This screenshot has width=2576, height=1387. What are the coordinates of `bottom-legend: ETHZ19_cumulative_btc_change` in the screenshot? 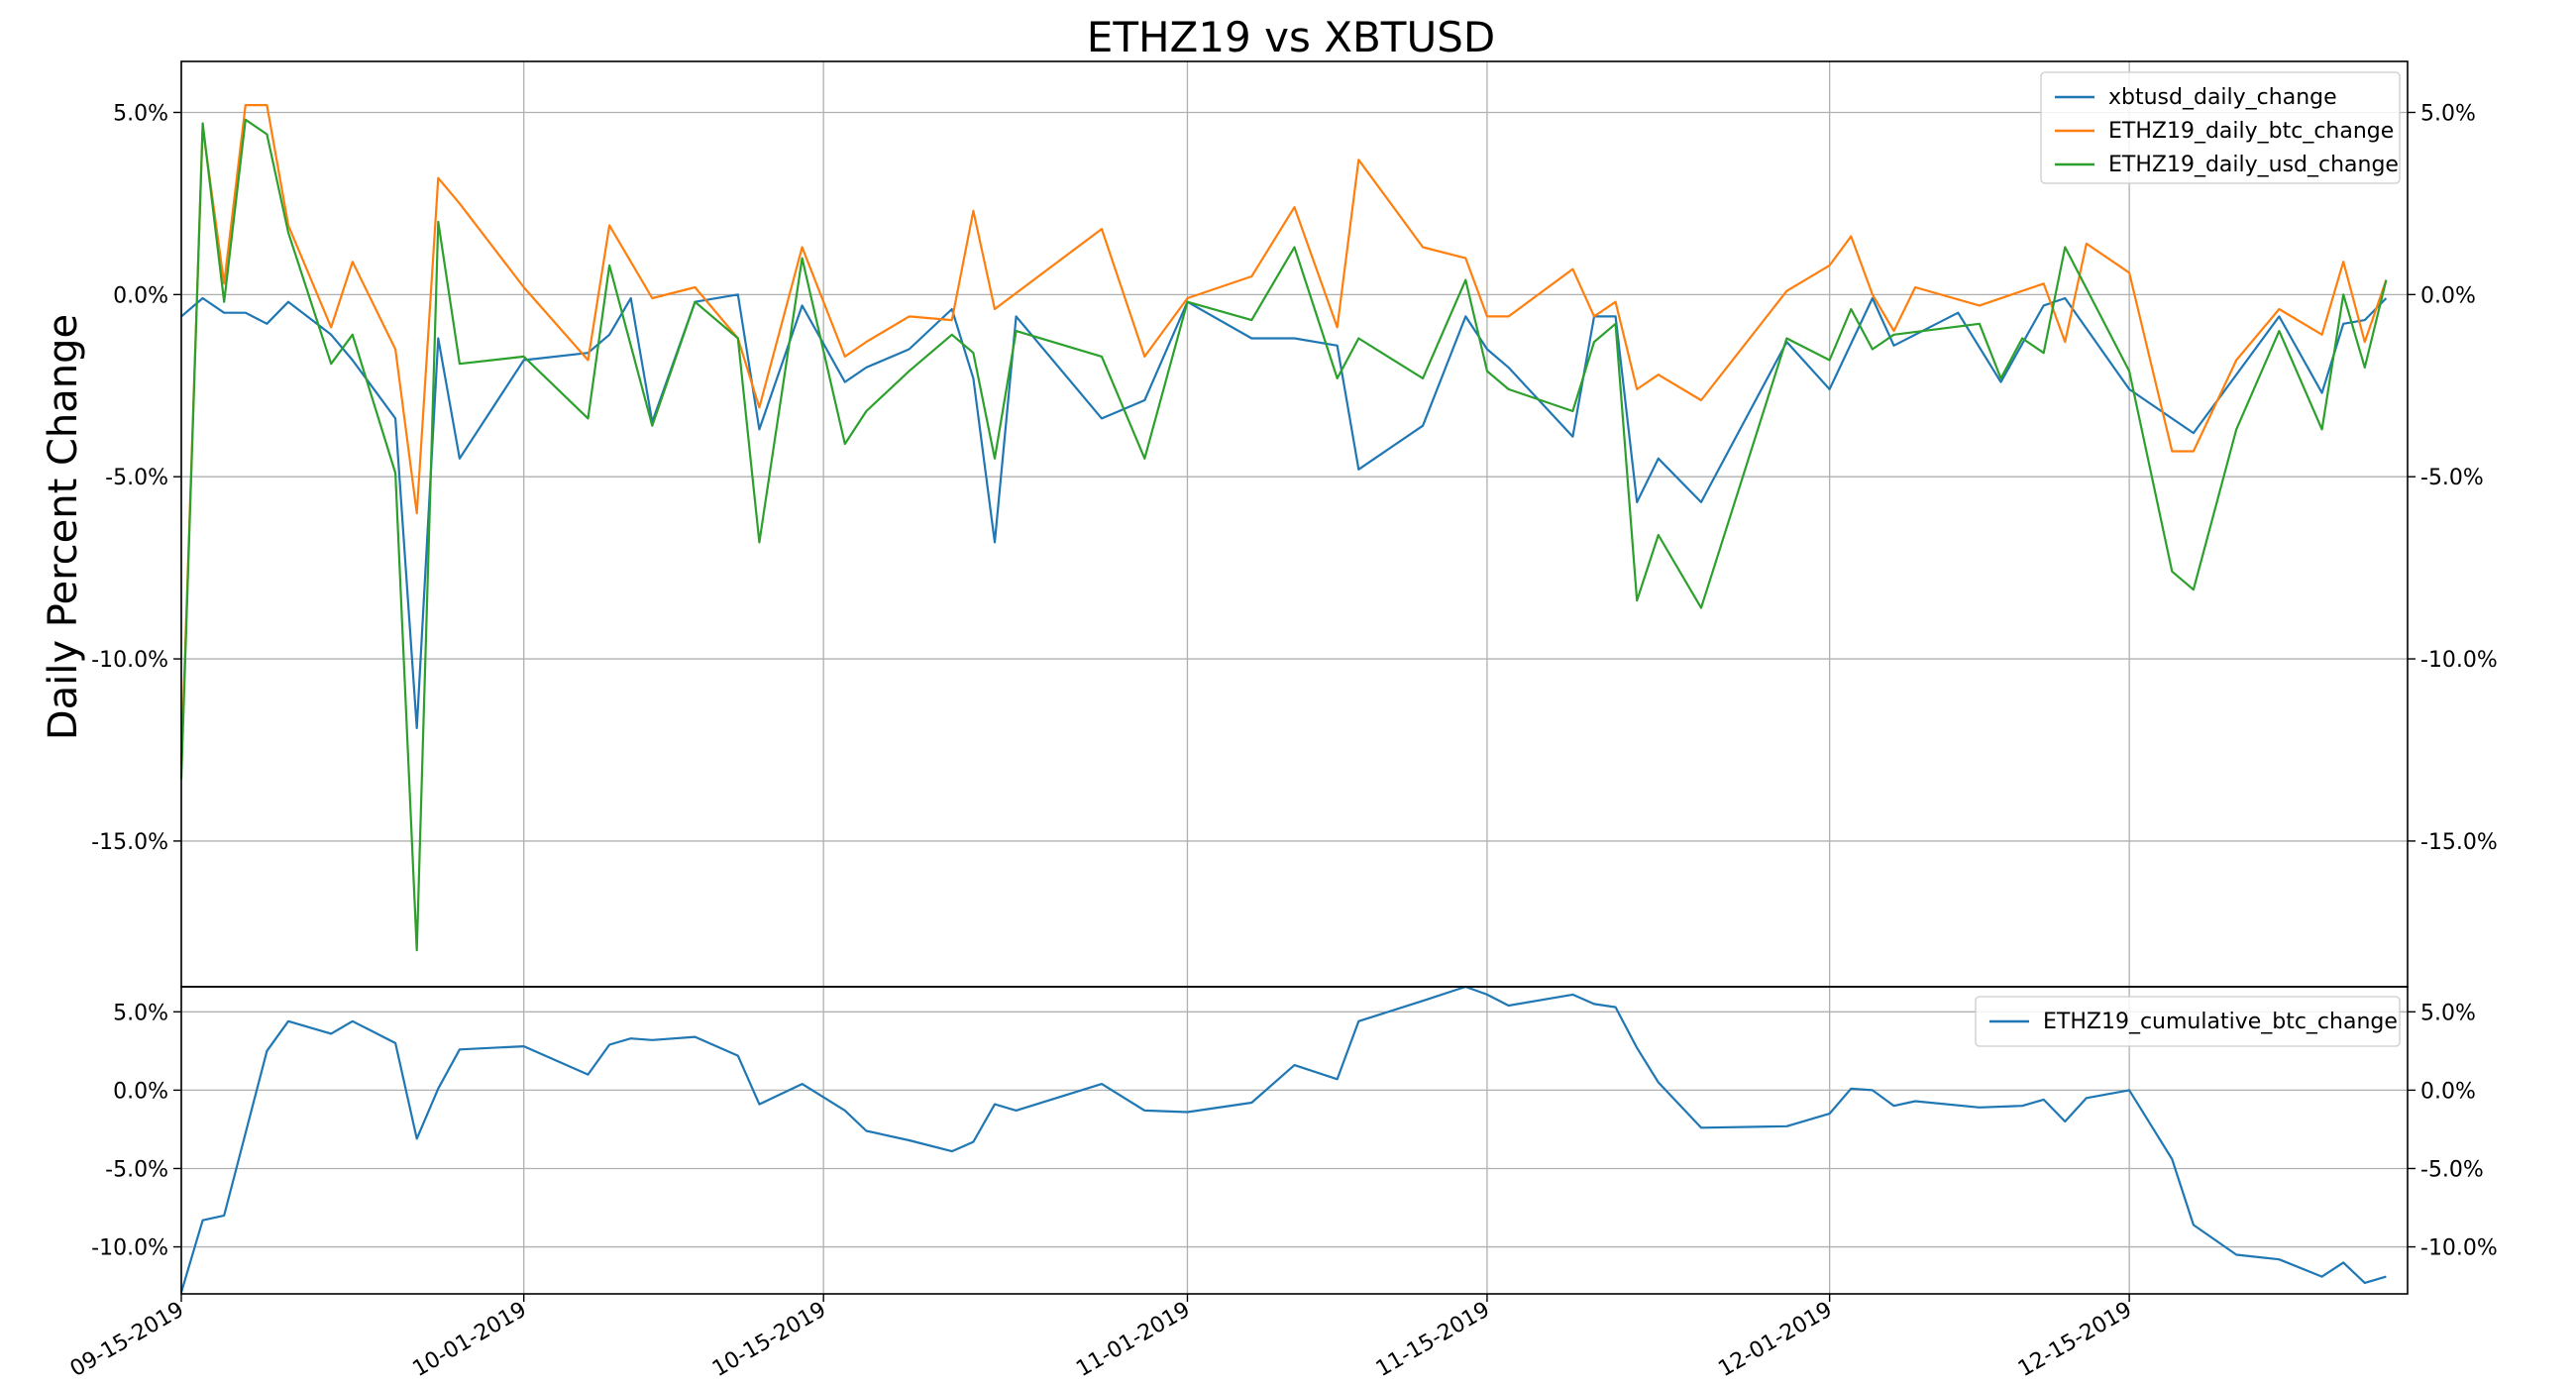 It's located at (2188, 1022).